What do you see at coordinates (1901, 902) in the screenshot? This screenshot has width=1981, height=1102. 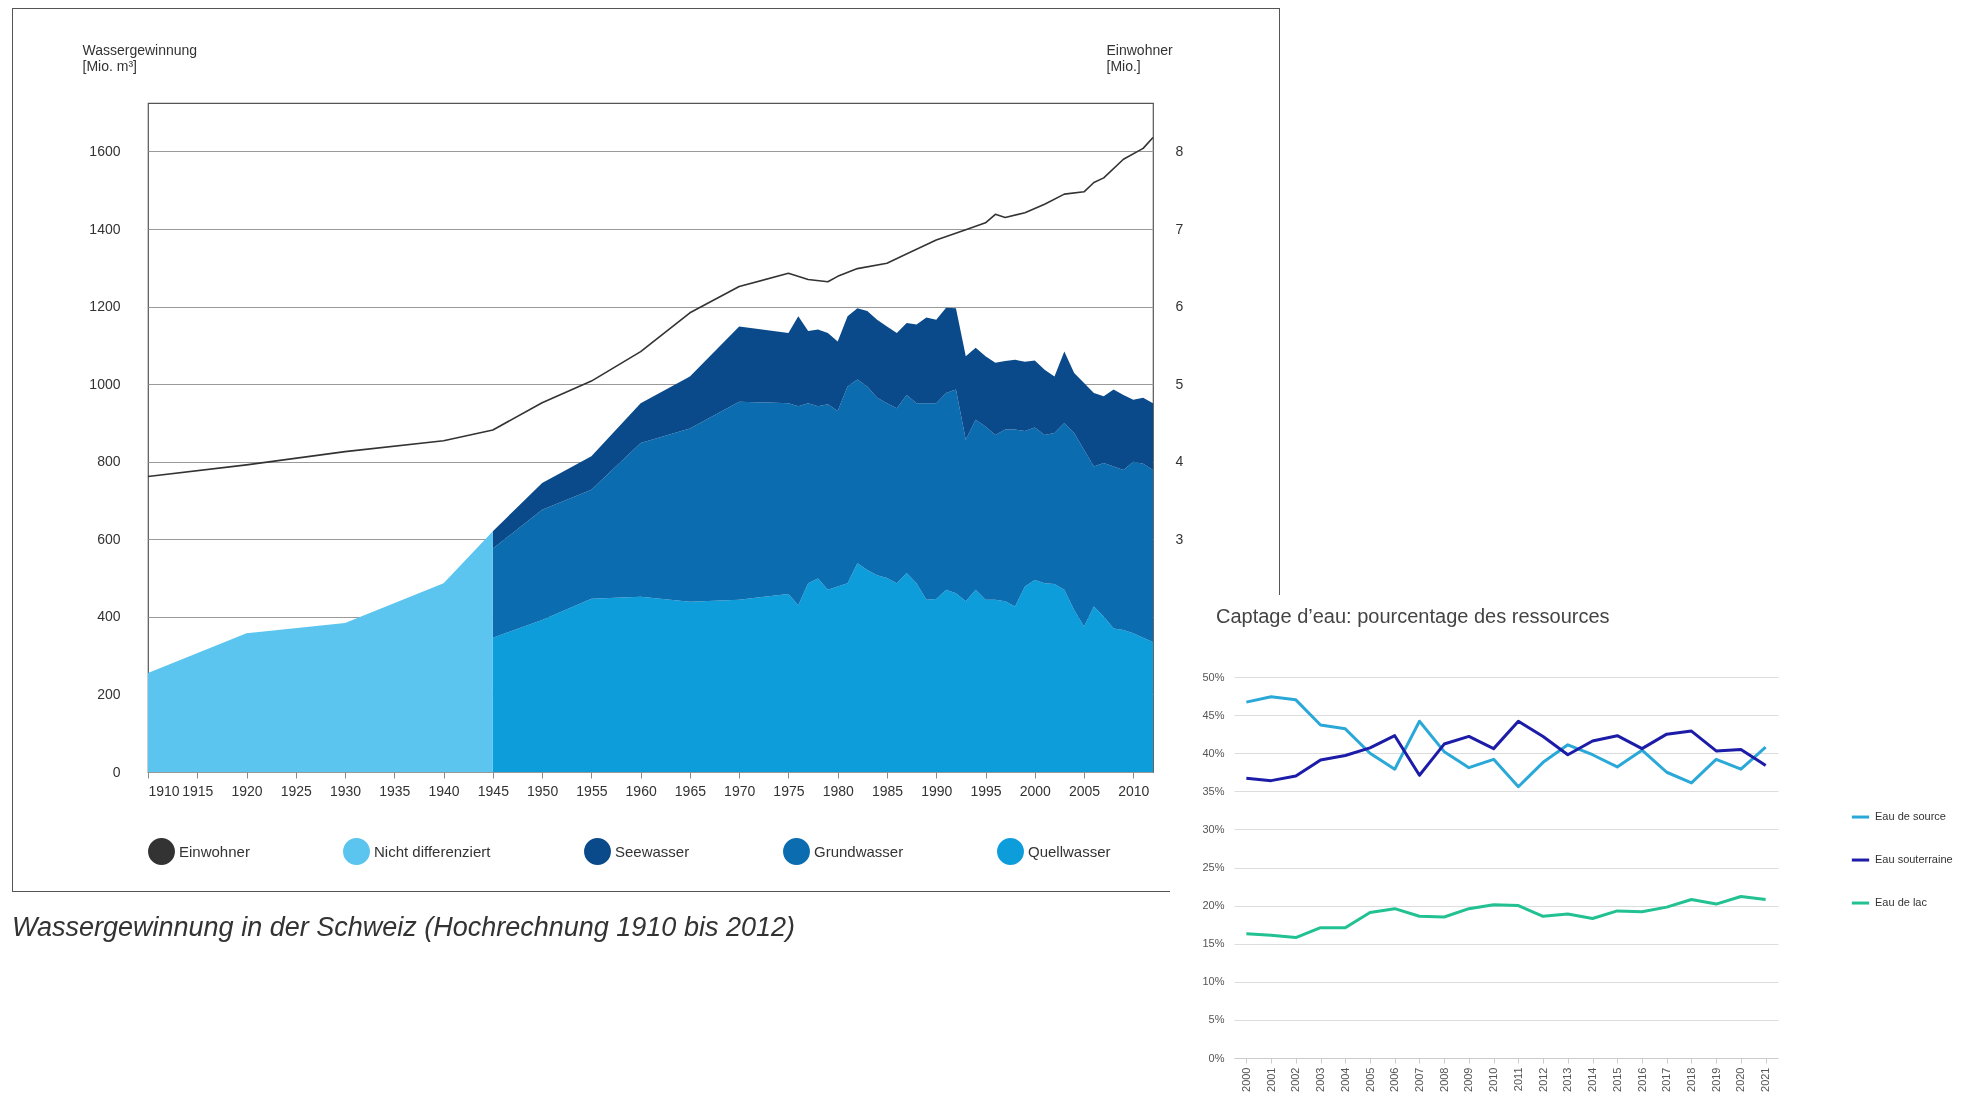 I see `legend-label: Eau de lac` at bounding box center [1901, 902].